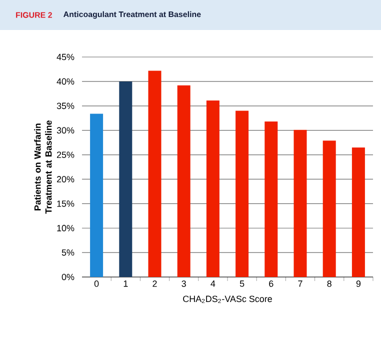 The height and width of the screenshot is (338, 381). I want to click on x-tick-label: 4, so click(213, 283).